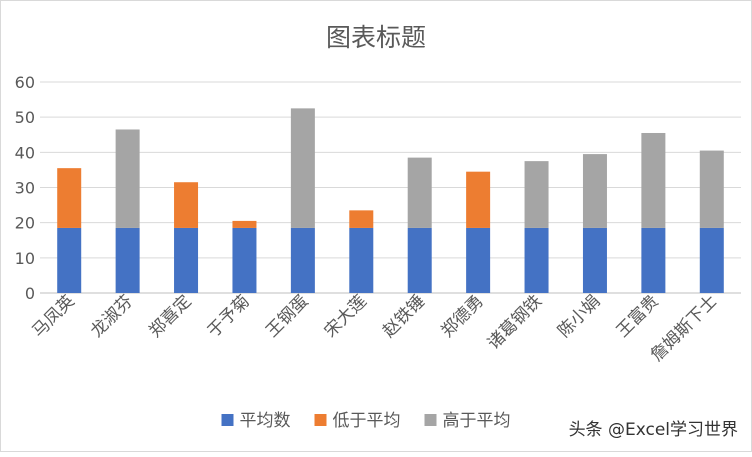 The height and width of the screenshot is (457, 752). What do you see at coordinates (25, 152) in the screenshot?
I see `y-tick-label: 40` at bounding box center [25, 152].